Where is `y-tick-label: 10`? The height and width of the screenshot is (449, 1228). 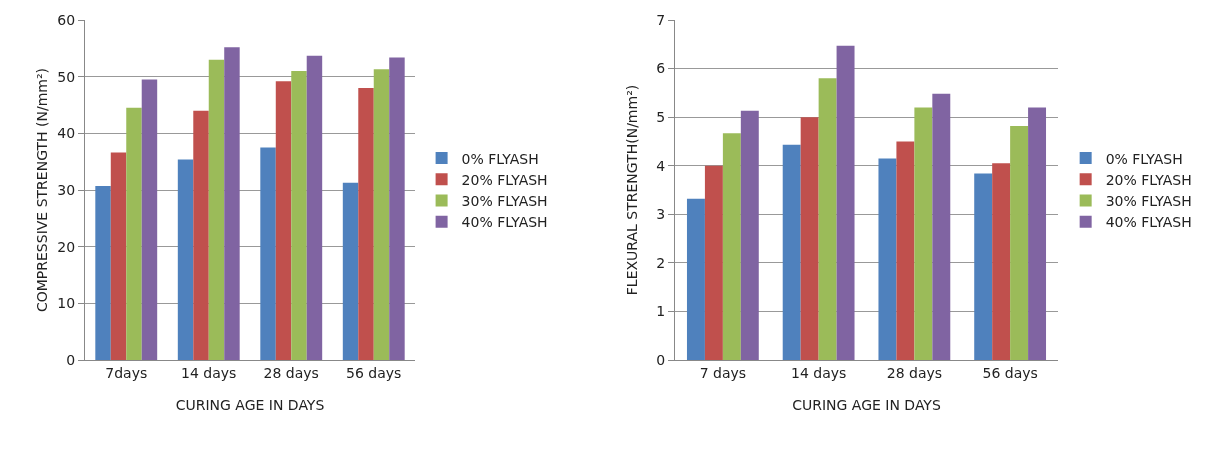
y-tick-label: 10 is located at coordinates (66, 303).